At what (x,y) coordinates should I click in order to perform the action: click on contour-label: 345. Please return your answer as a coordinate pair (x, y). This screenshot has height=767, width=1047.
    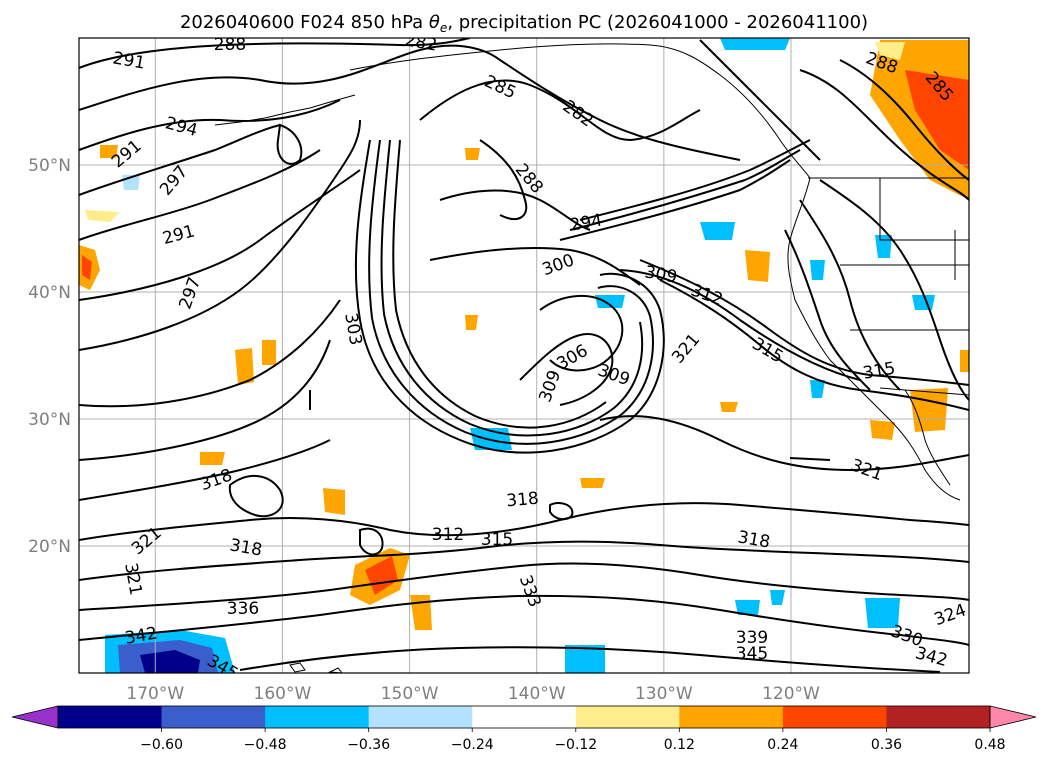
    Looking at the image, I should click on (752, 654).